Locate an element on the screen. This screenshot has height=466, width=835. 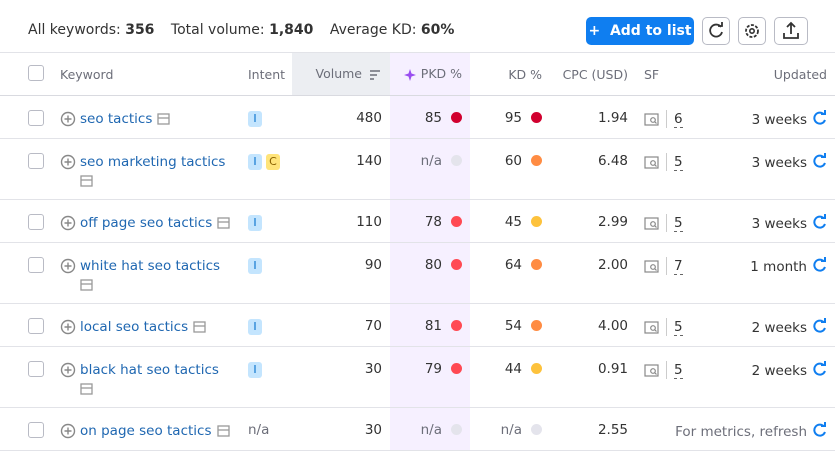
pkd: 79 is located at coordinates (433, 369).